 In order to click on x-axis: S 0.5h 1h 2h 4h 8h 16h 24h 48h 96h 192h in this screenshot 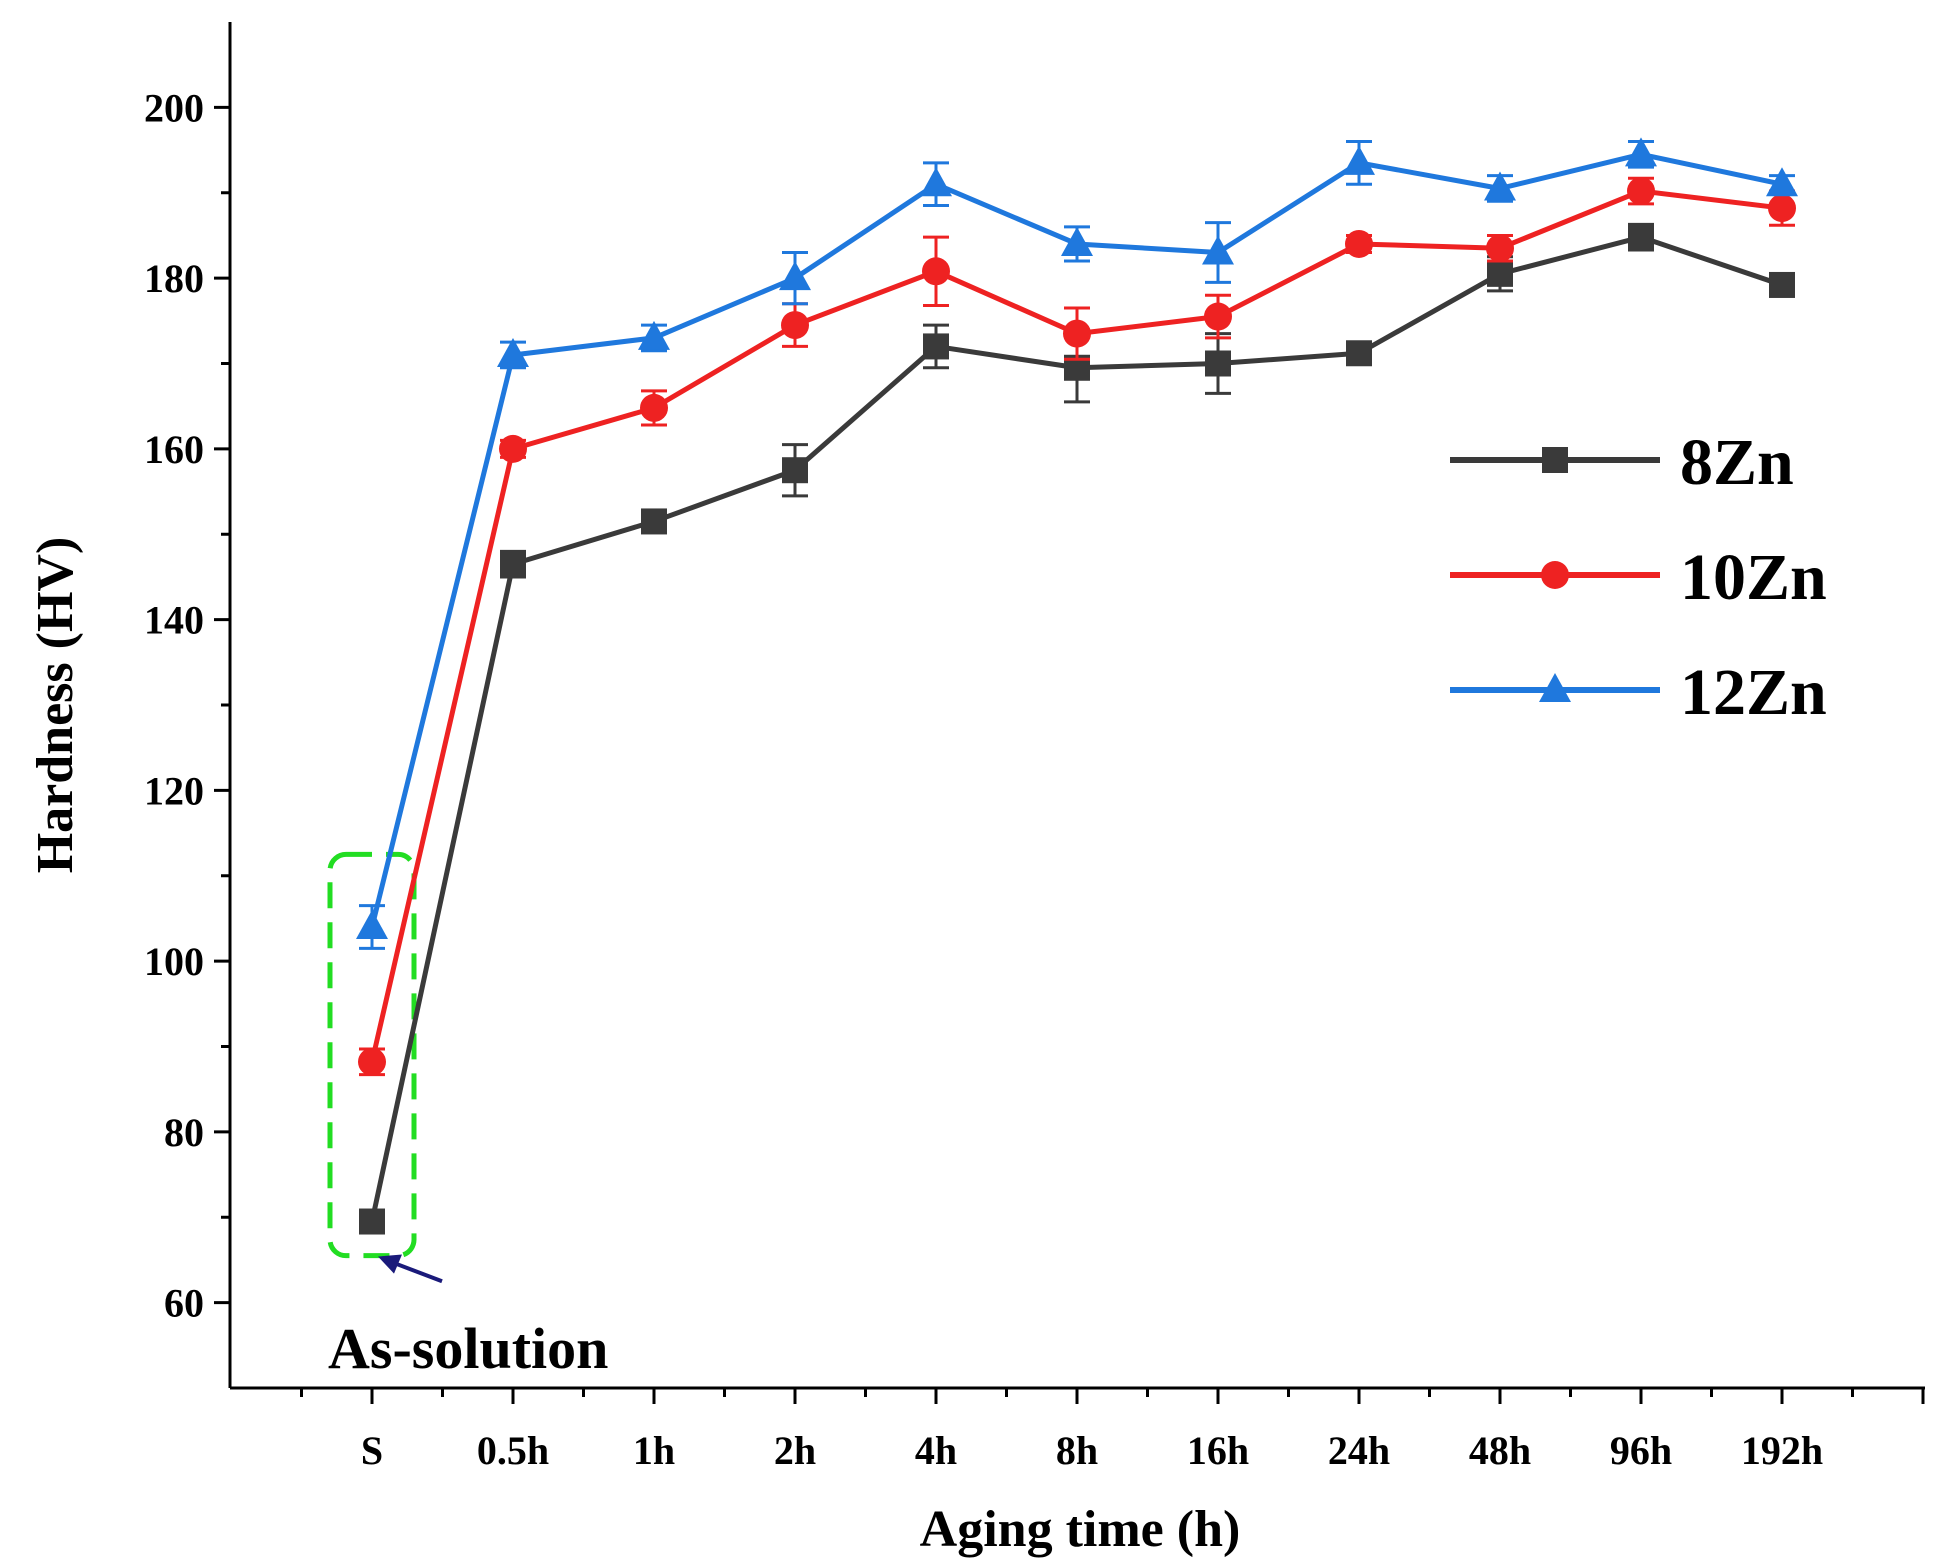, I will do `click(1112, 1430)`.